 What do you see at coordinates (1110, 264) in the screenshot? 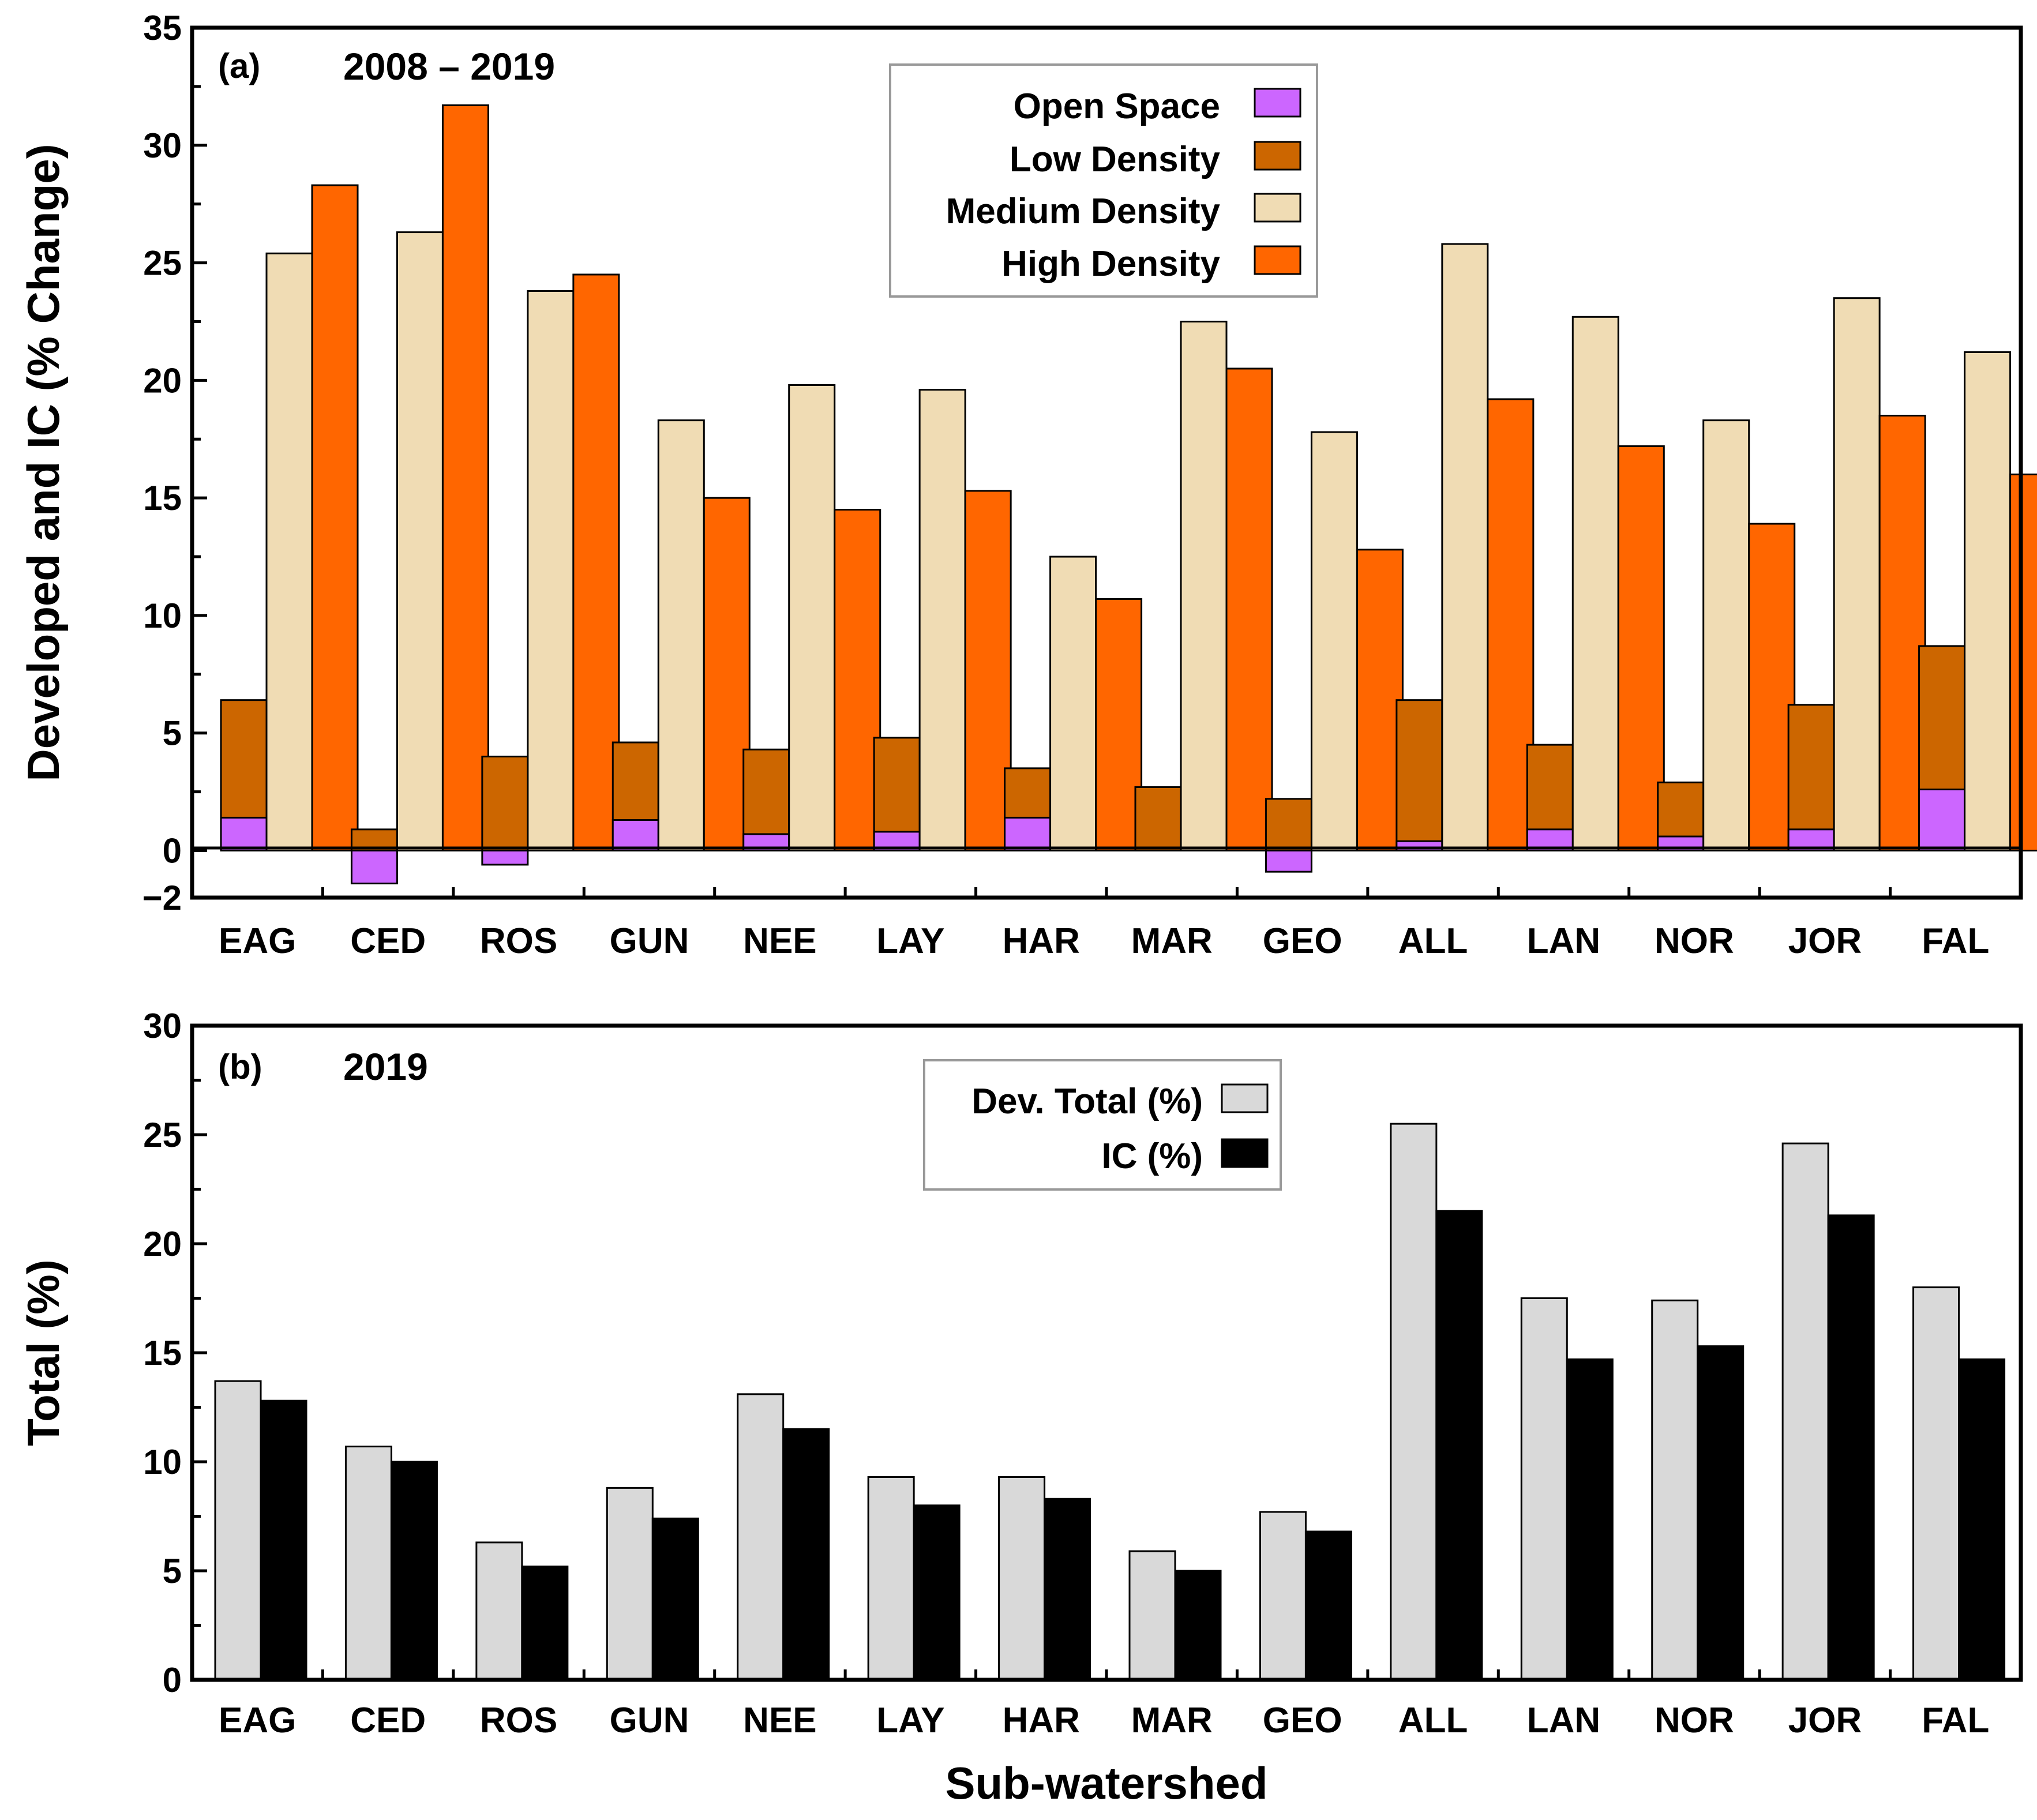
I see `legend-label-high-density: High Density` at bounding box center [1110, 264].